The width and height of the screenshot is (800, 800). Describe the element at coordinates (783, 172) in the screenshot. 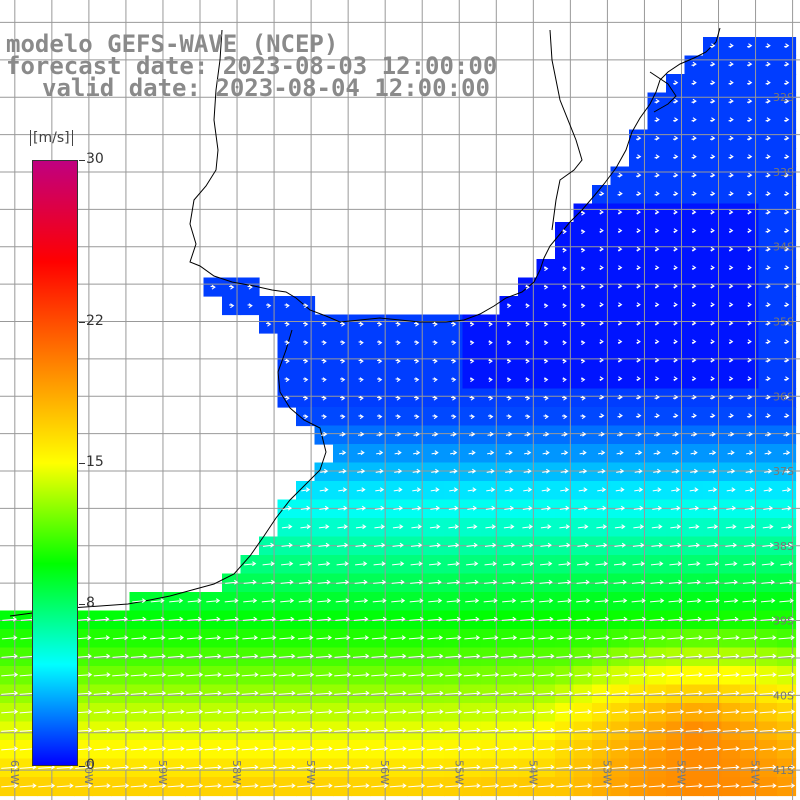

I see `lat-label: 33S` at that location.